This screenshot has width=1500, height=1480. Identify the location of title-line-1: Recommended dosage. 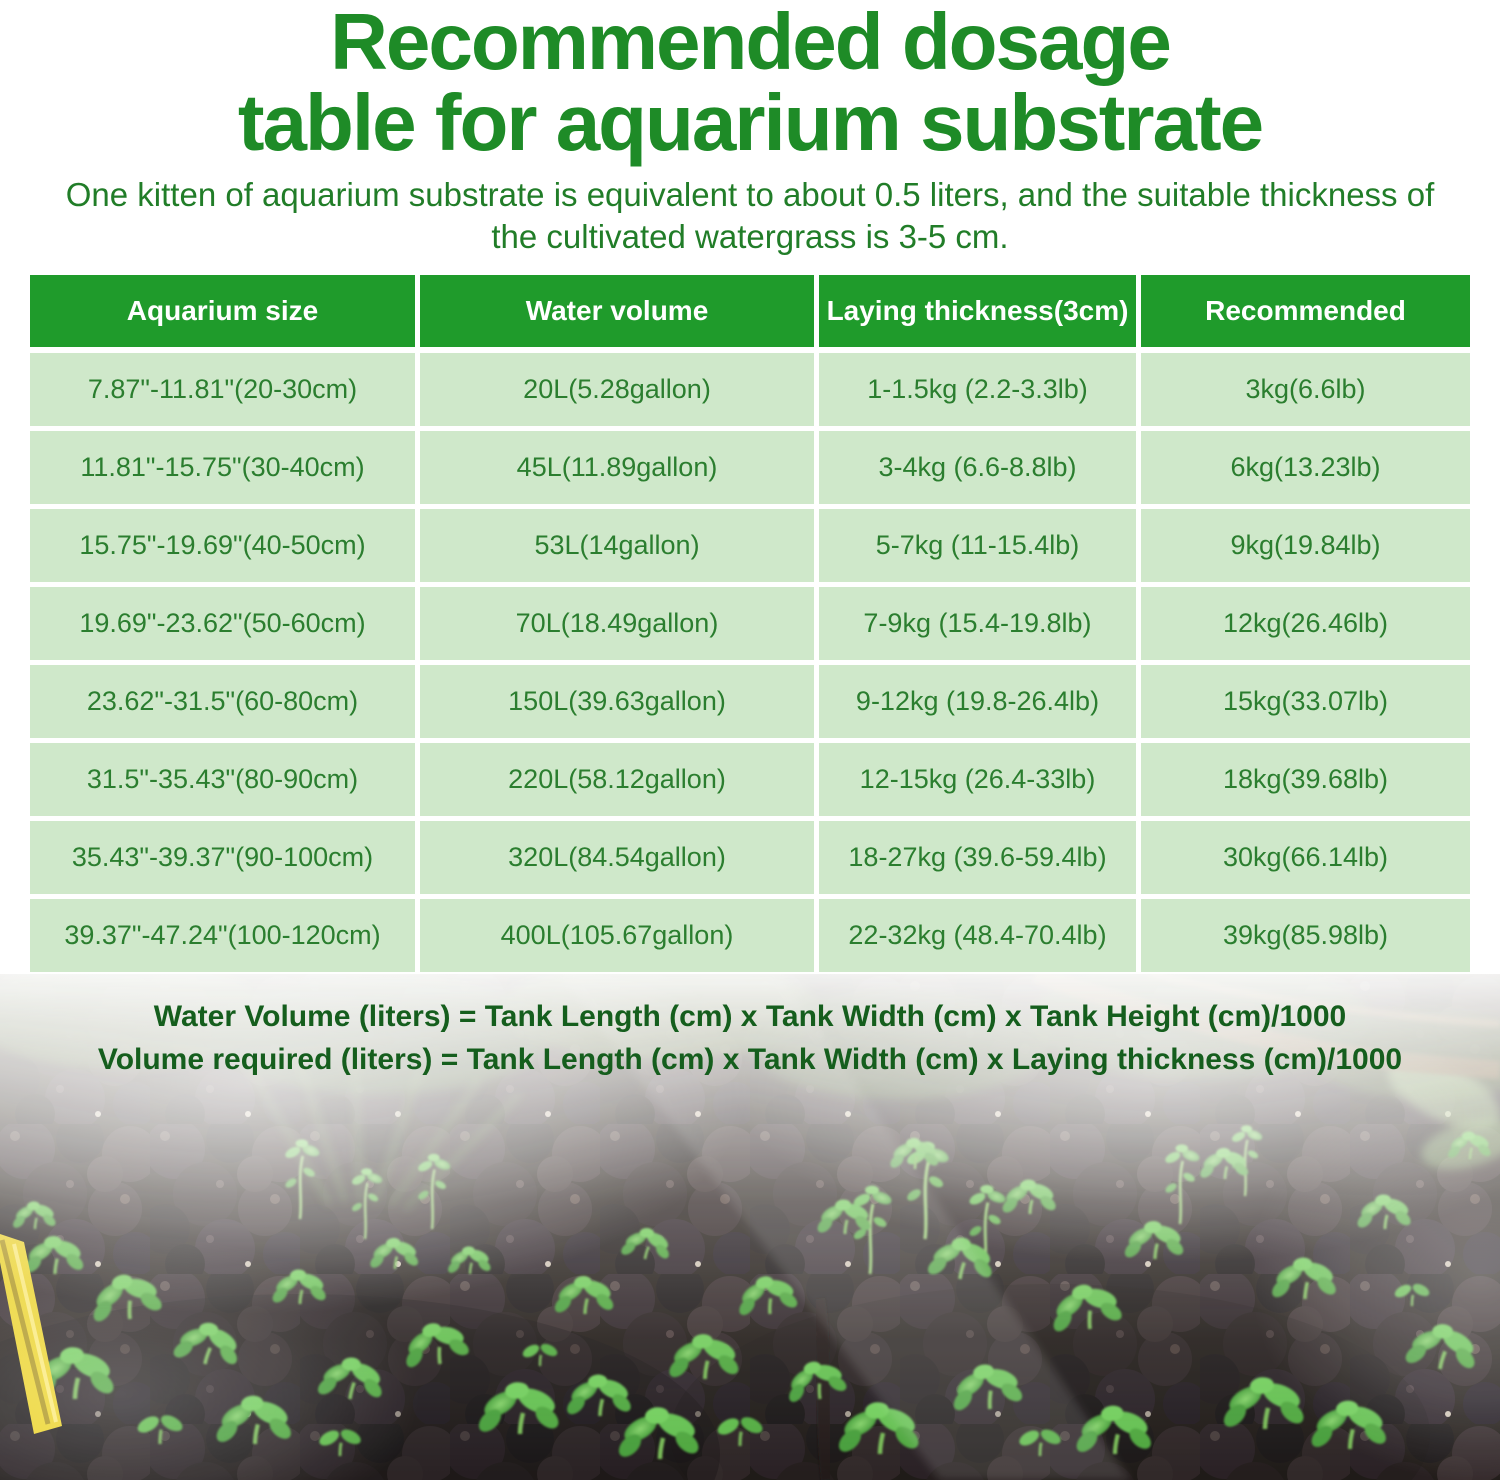
(751, 43).